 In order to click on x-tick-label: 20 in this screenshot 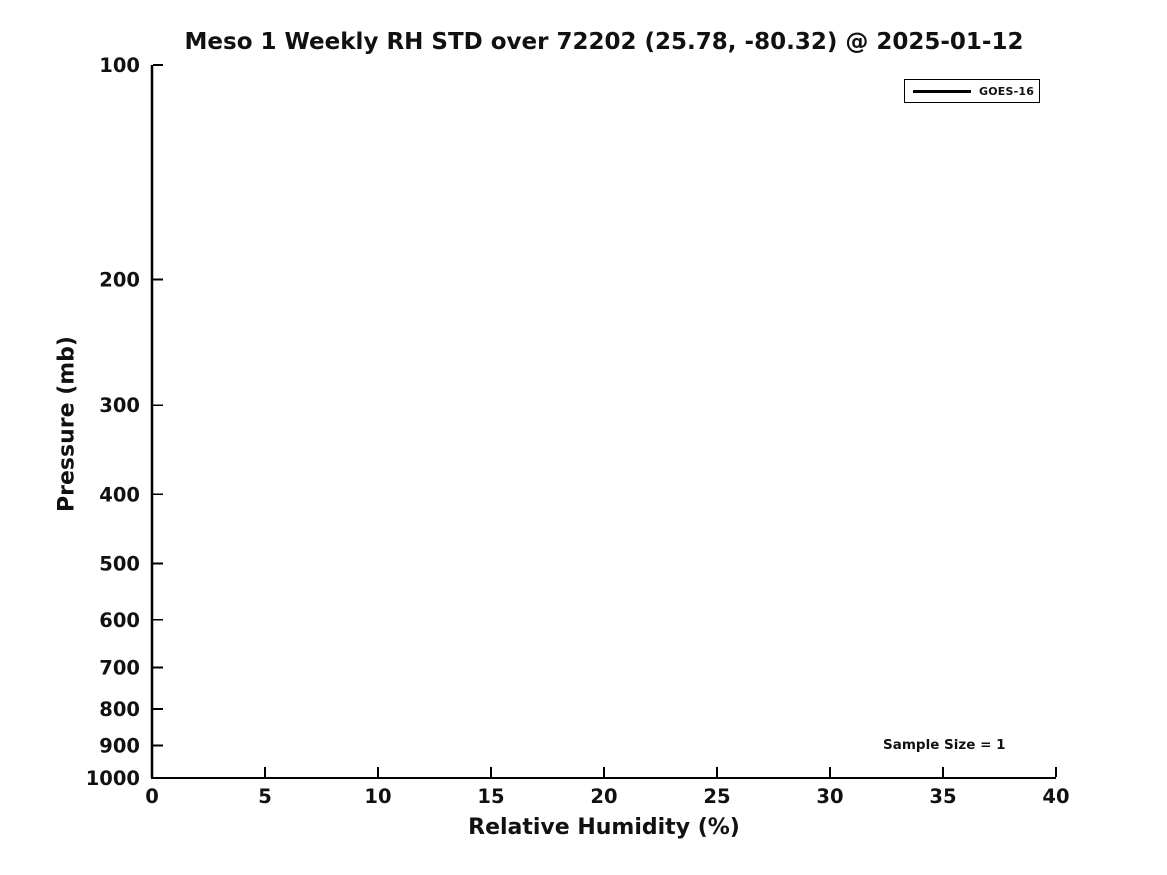, I will do `click(603, 796)`.